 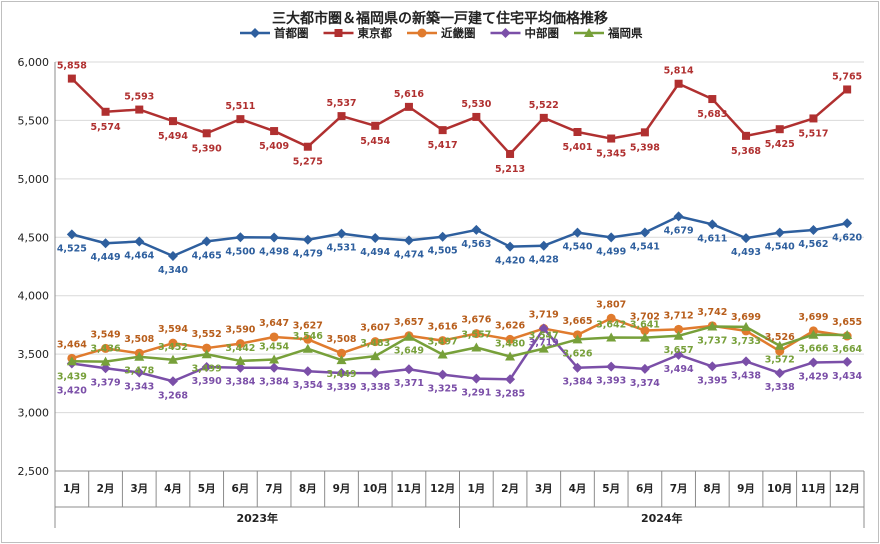 What do you see at coordinates (274, 347) in the screenshot?
I see `data-label: 3,454` at bounding box center [274, 347].